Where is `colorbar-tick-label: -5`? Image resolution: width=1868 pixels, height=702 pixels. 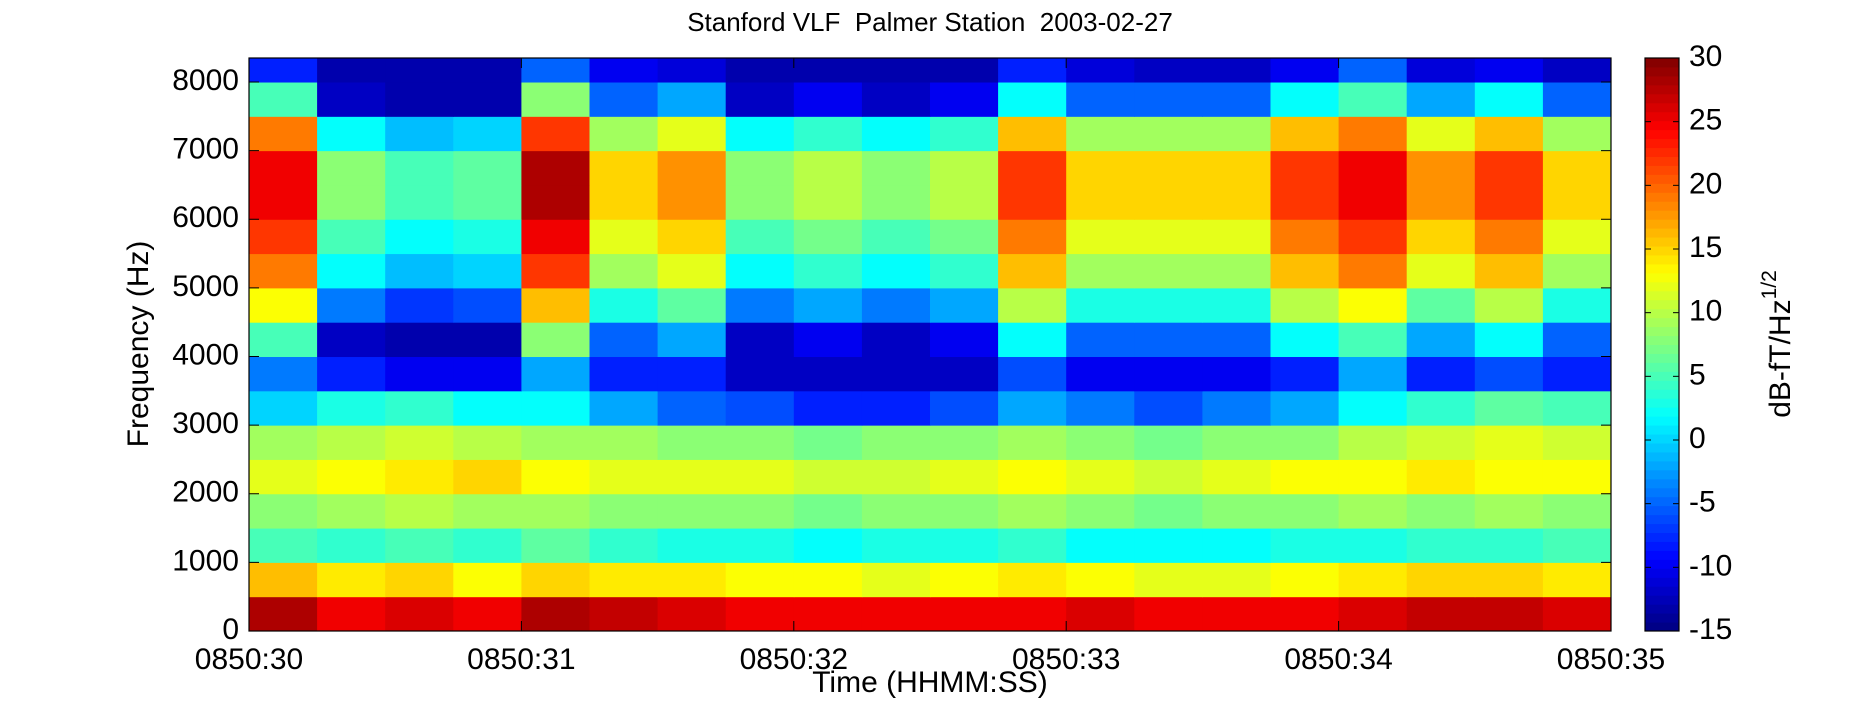 colorbar-tick-label: -5 is located at coordinates (1702, 502).